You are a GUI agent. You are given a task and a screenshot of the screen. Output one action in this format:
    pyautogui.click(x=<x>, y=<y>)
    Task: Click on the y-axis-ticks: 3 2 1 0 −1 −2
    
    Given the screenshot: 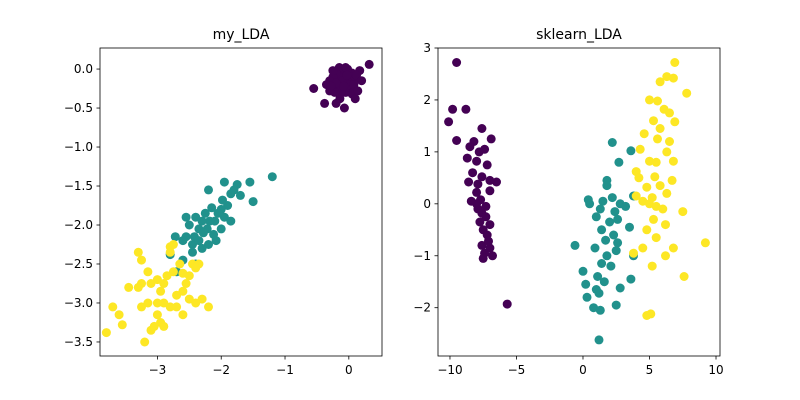 What is the action you would take?
    pyautogui.click(x=425, y=178)
    